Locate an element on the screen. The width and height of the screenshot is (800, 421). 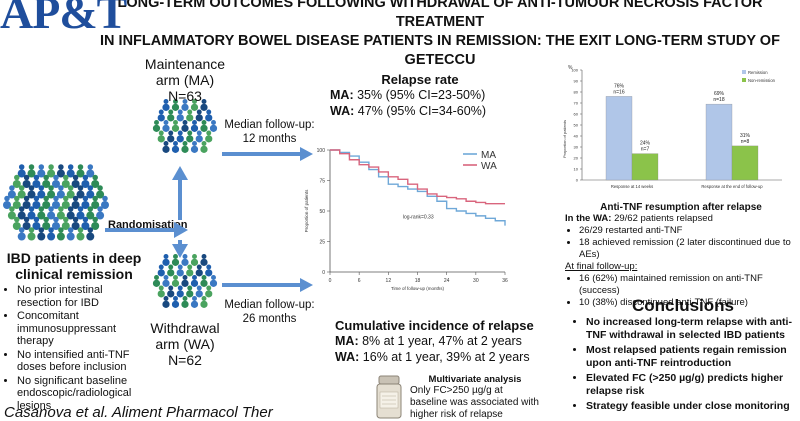
bar-y-tick-label: 70 is located at coordinates (576, 103).